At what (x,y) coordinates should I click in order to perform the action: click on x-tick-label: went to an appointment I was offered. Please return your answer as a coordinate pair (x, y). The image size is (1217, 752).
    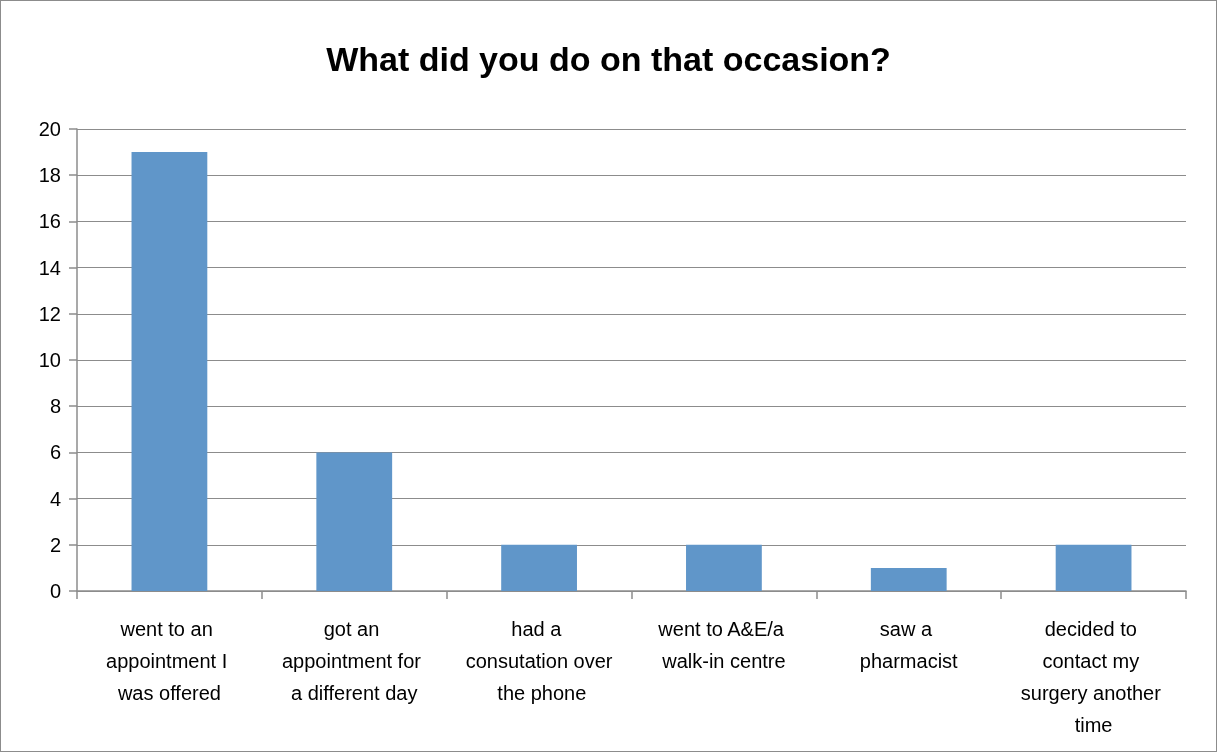
    Looking at the image, I should click on (169, 661).